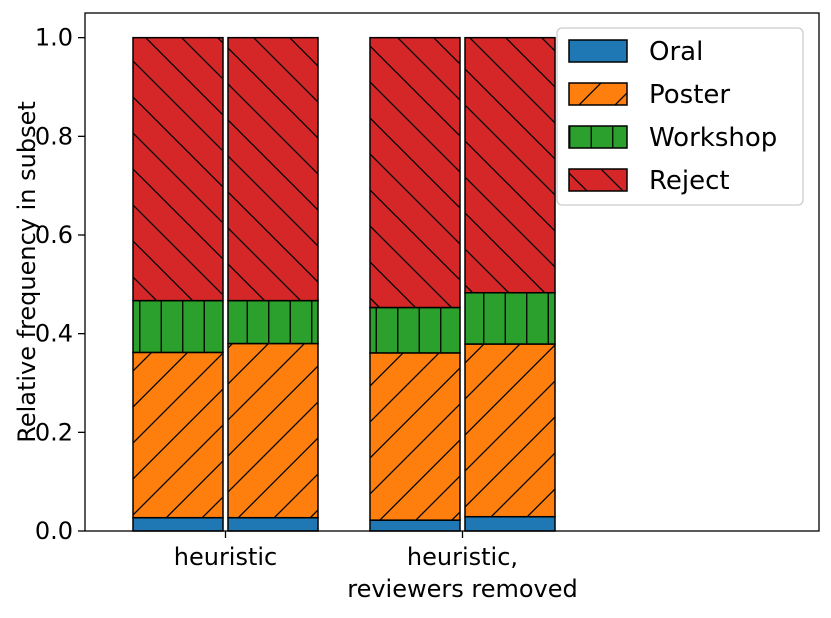  I want to click on y-tick-label: 1.0, so click(54, 38).